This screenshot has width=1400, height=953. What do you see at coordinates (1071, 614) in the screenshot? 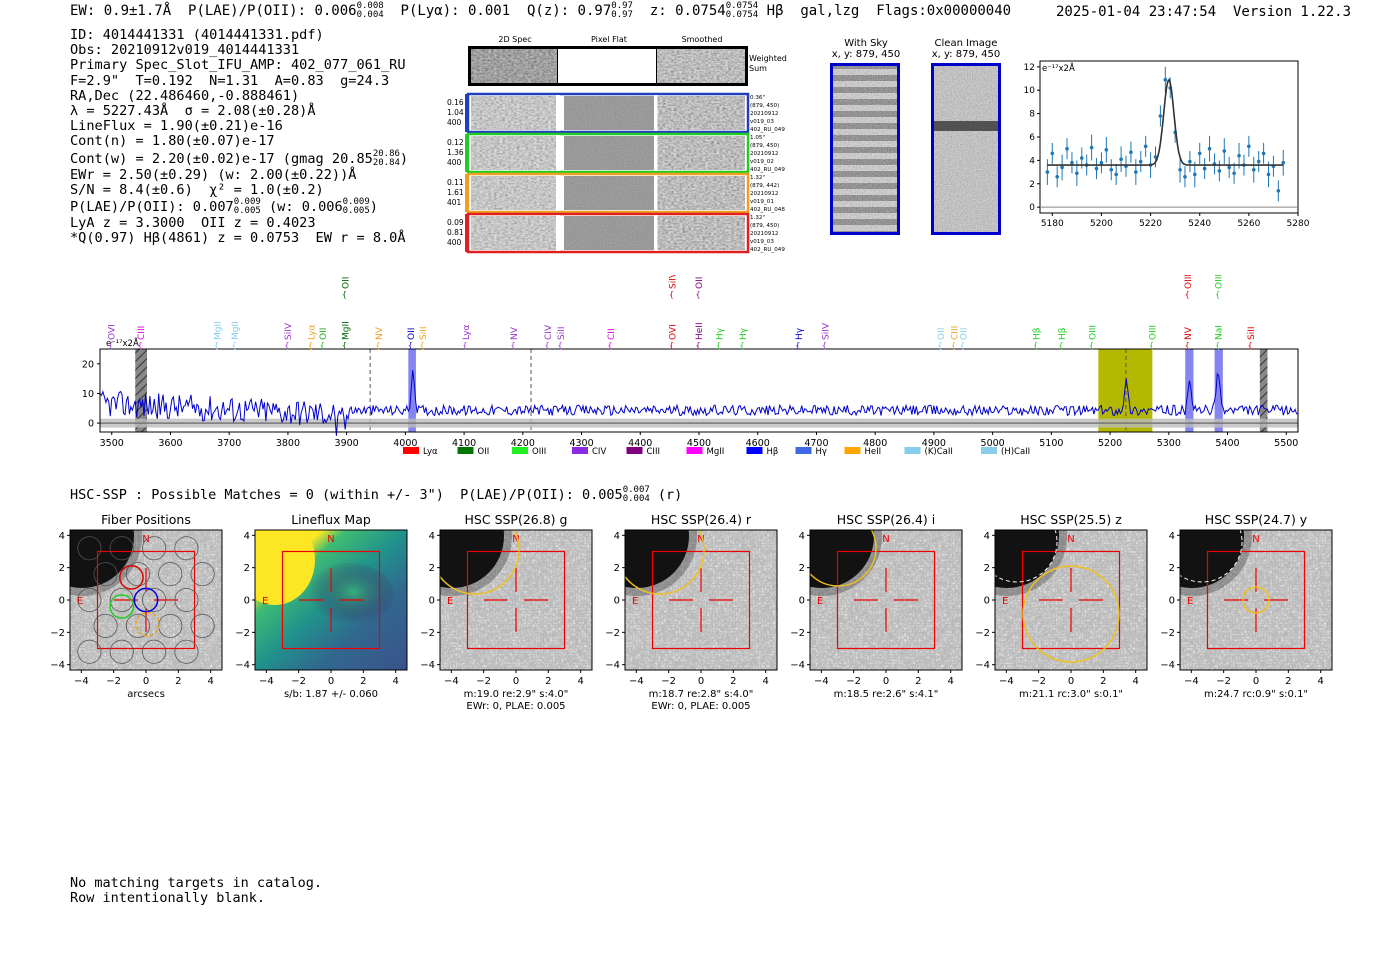
I see `hsc-source-ellipse` at bounding box center [1071, 614].